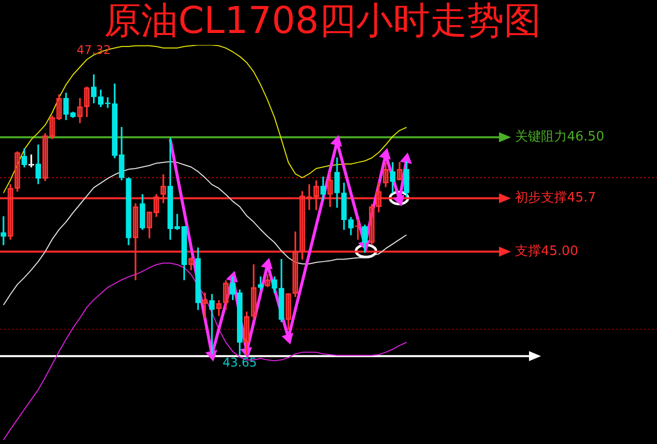 The height and width of the screenshot is (444, 657). I want to click on ref-line-label: 初步支撑45.7, so click(555, 198).